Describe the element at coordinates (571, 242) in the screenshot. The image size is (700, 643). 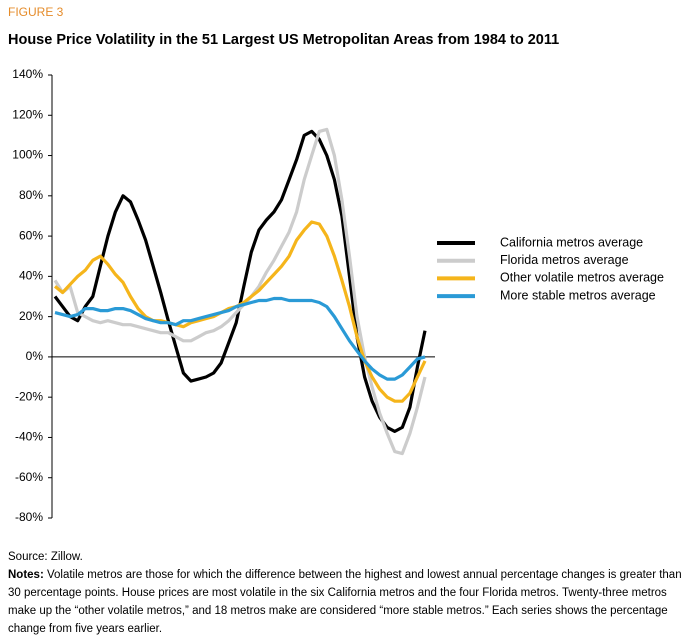
I see `legend-label: California metros average` at that location.